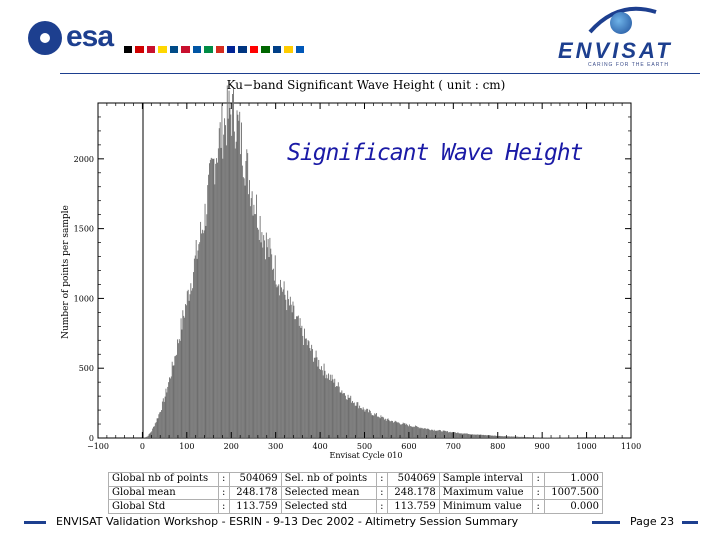 The height and width of the screenshot is (540, 720). I want to click on x-tick-label: 400, so click(319, 446).